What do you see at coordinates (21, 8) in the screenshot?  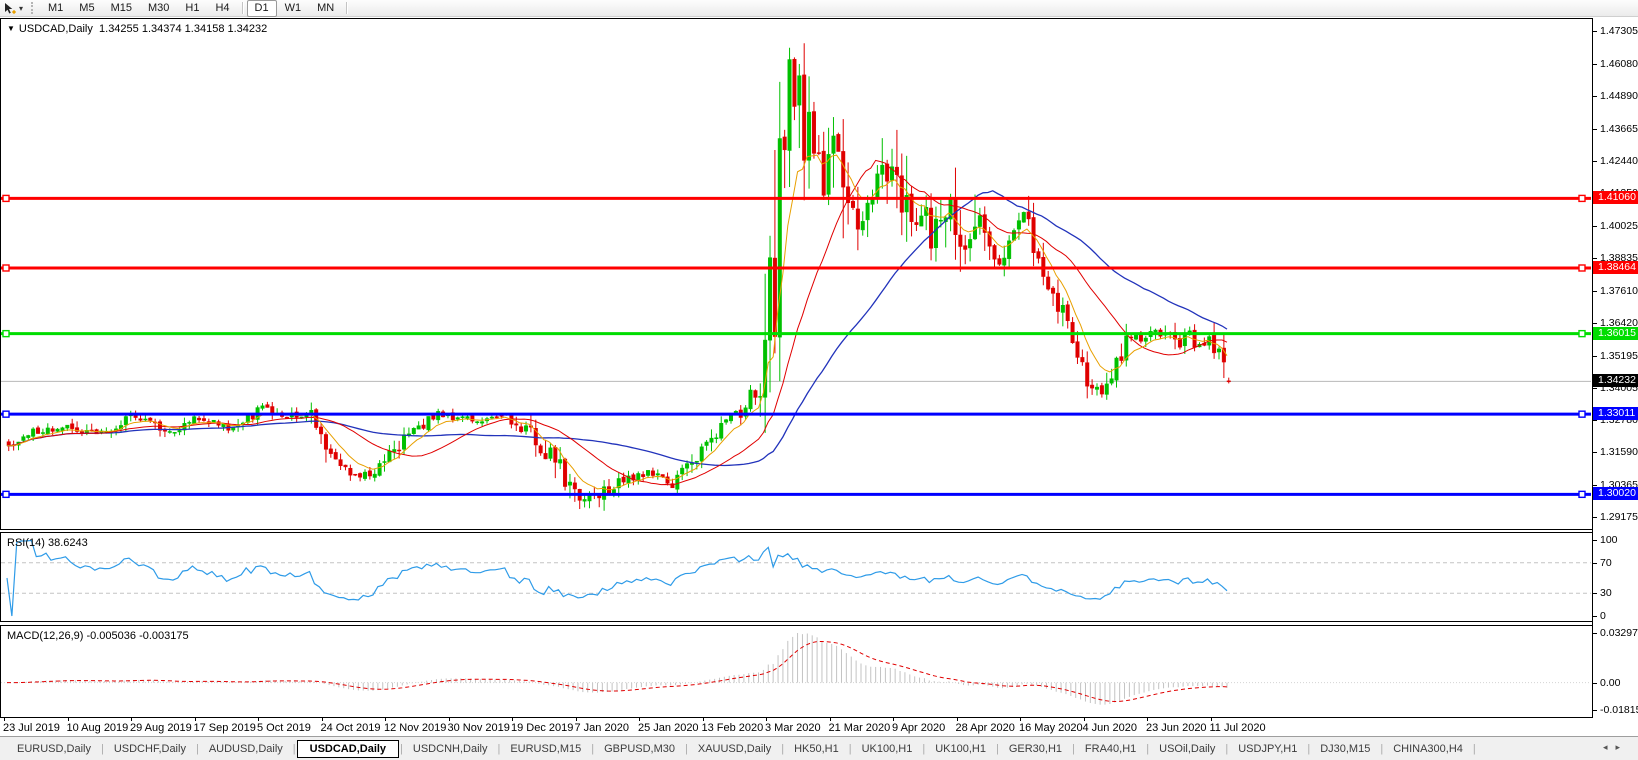 I see `tool-dropdown-arrow-icon: ▾` at bounding box center [21, 8].